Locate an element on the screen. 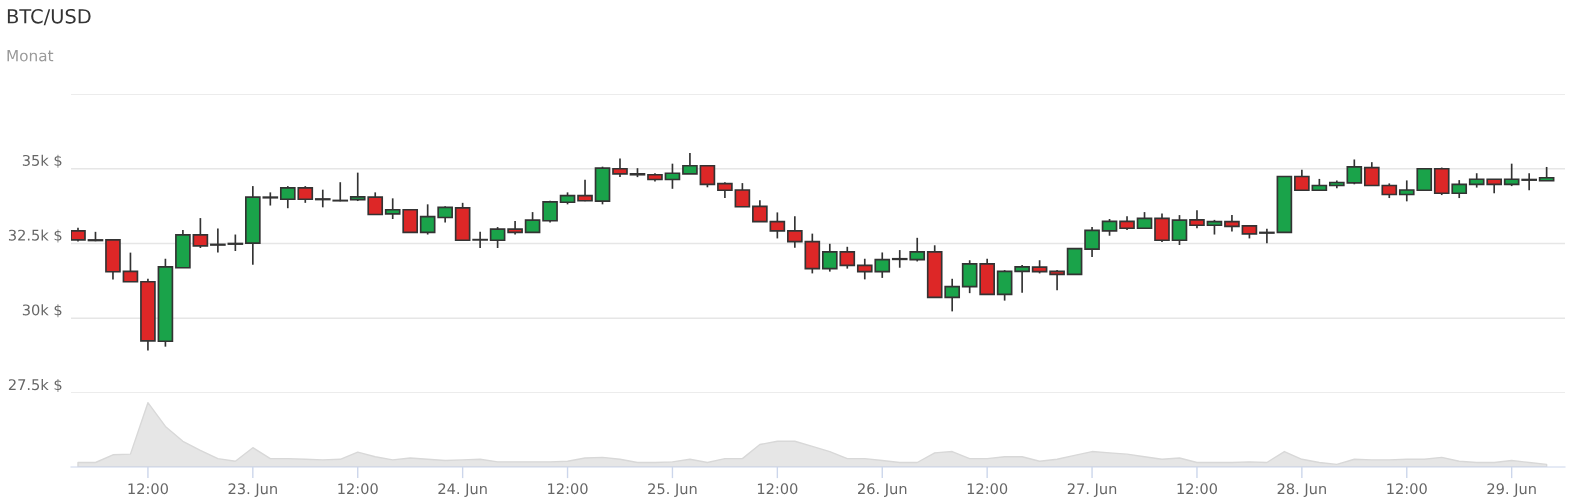 The width and height of the screenshot is (1583, 503). y-tick-label: 30k $ is located at coordinates (42, 311).